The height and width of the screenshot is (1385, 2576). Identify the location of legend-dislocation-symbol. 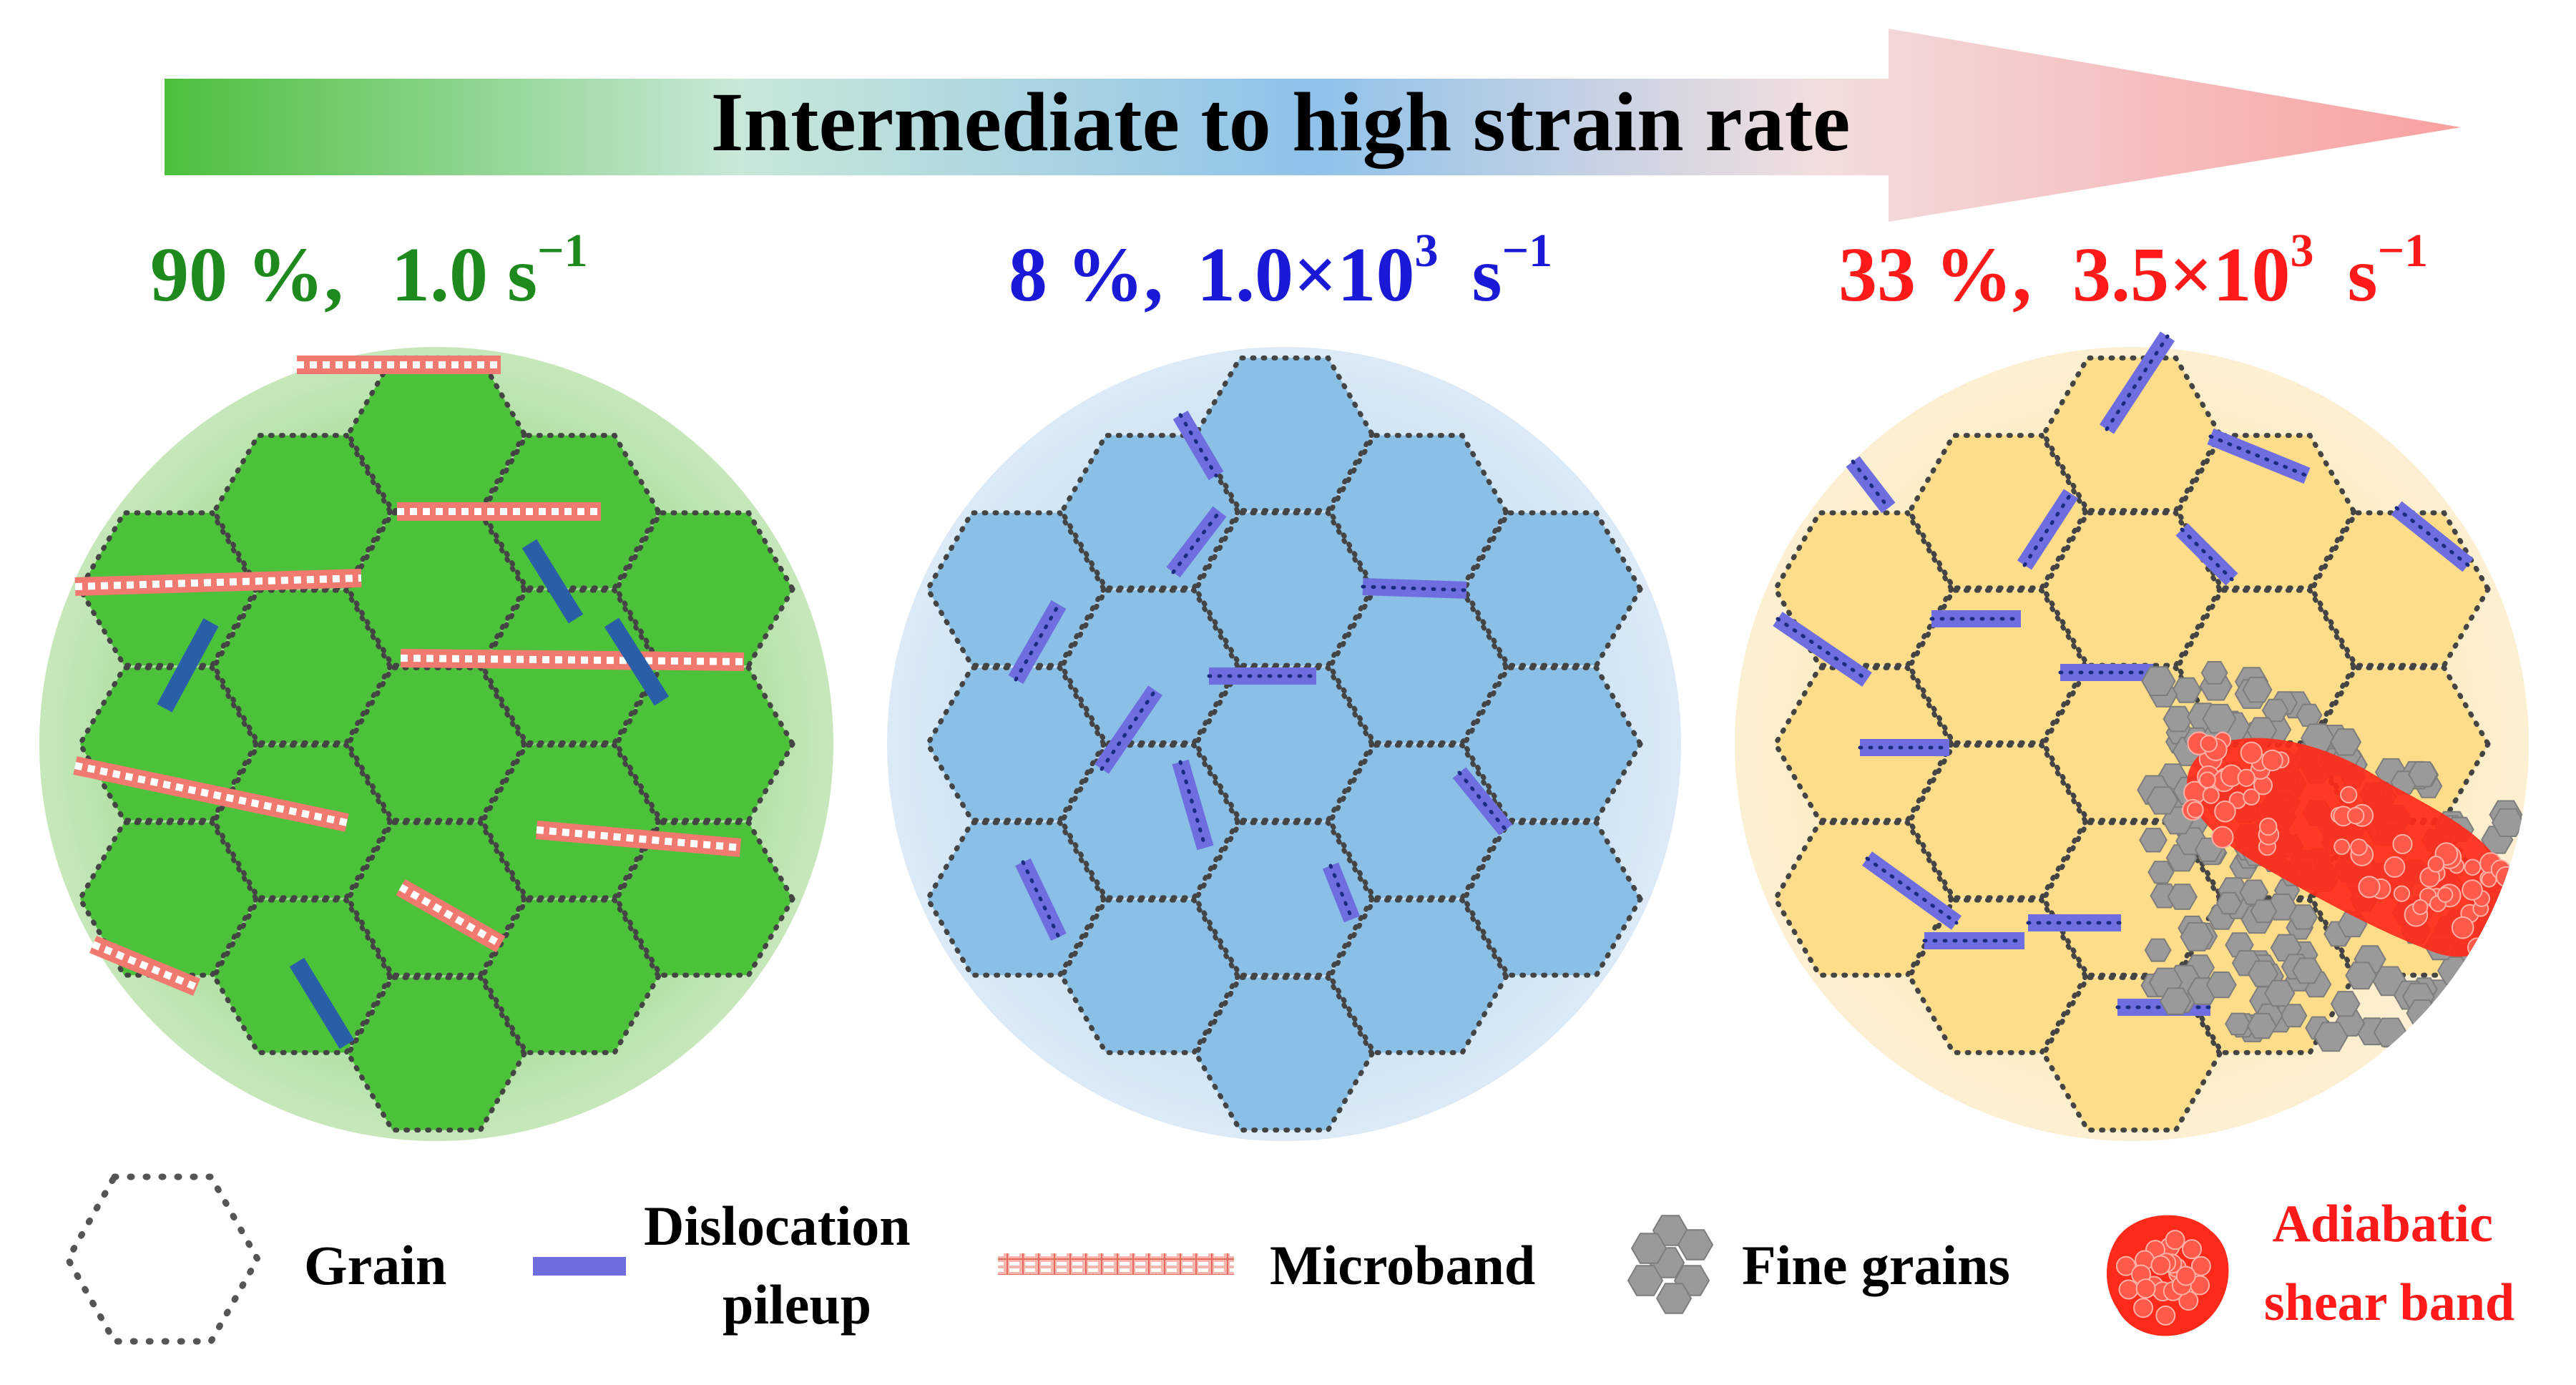
(579, 1266).